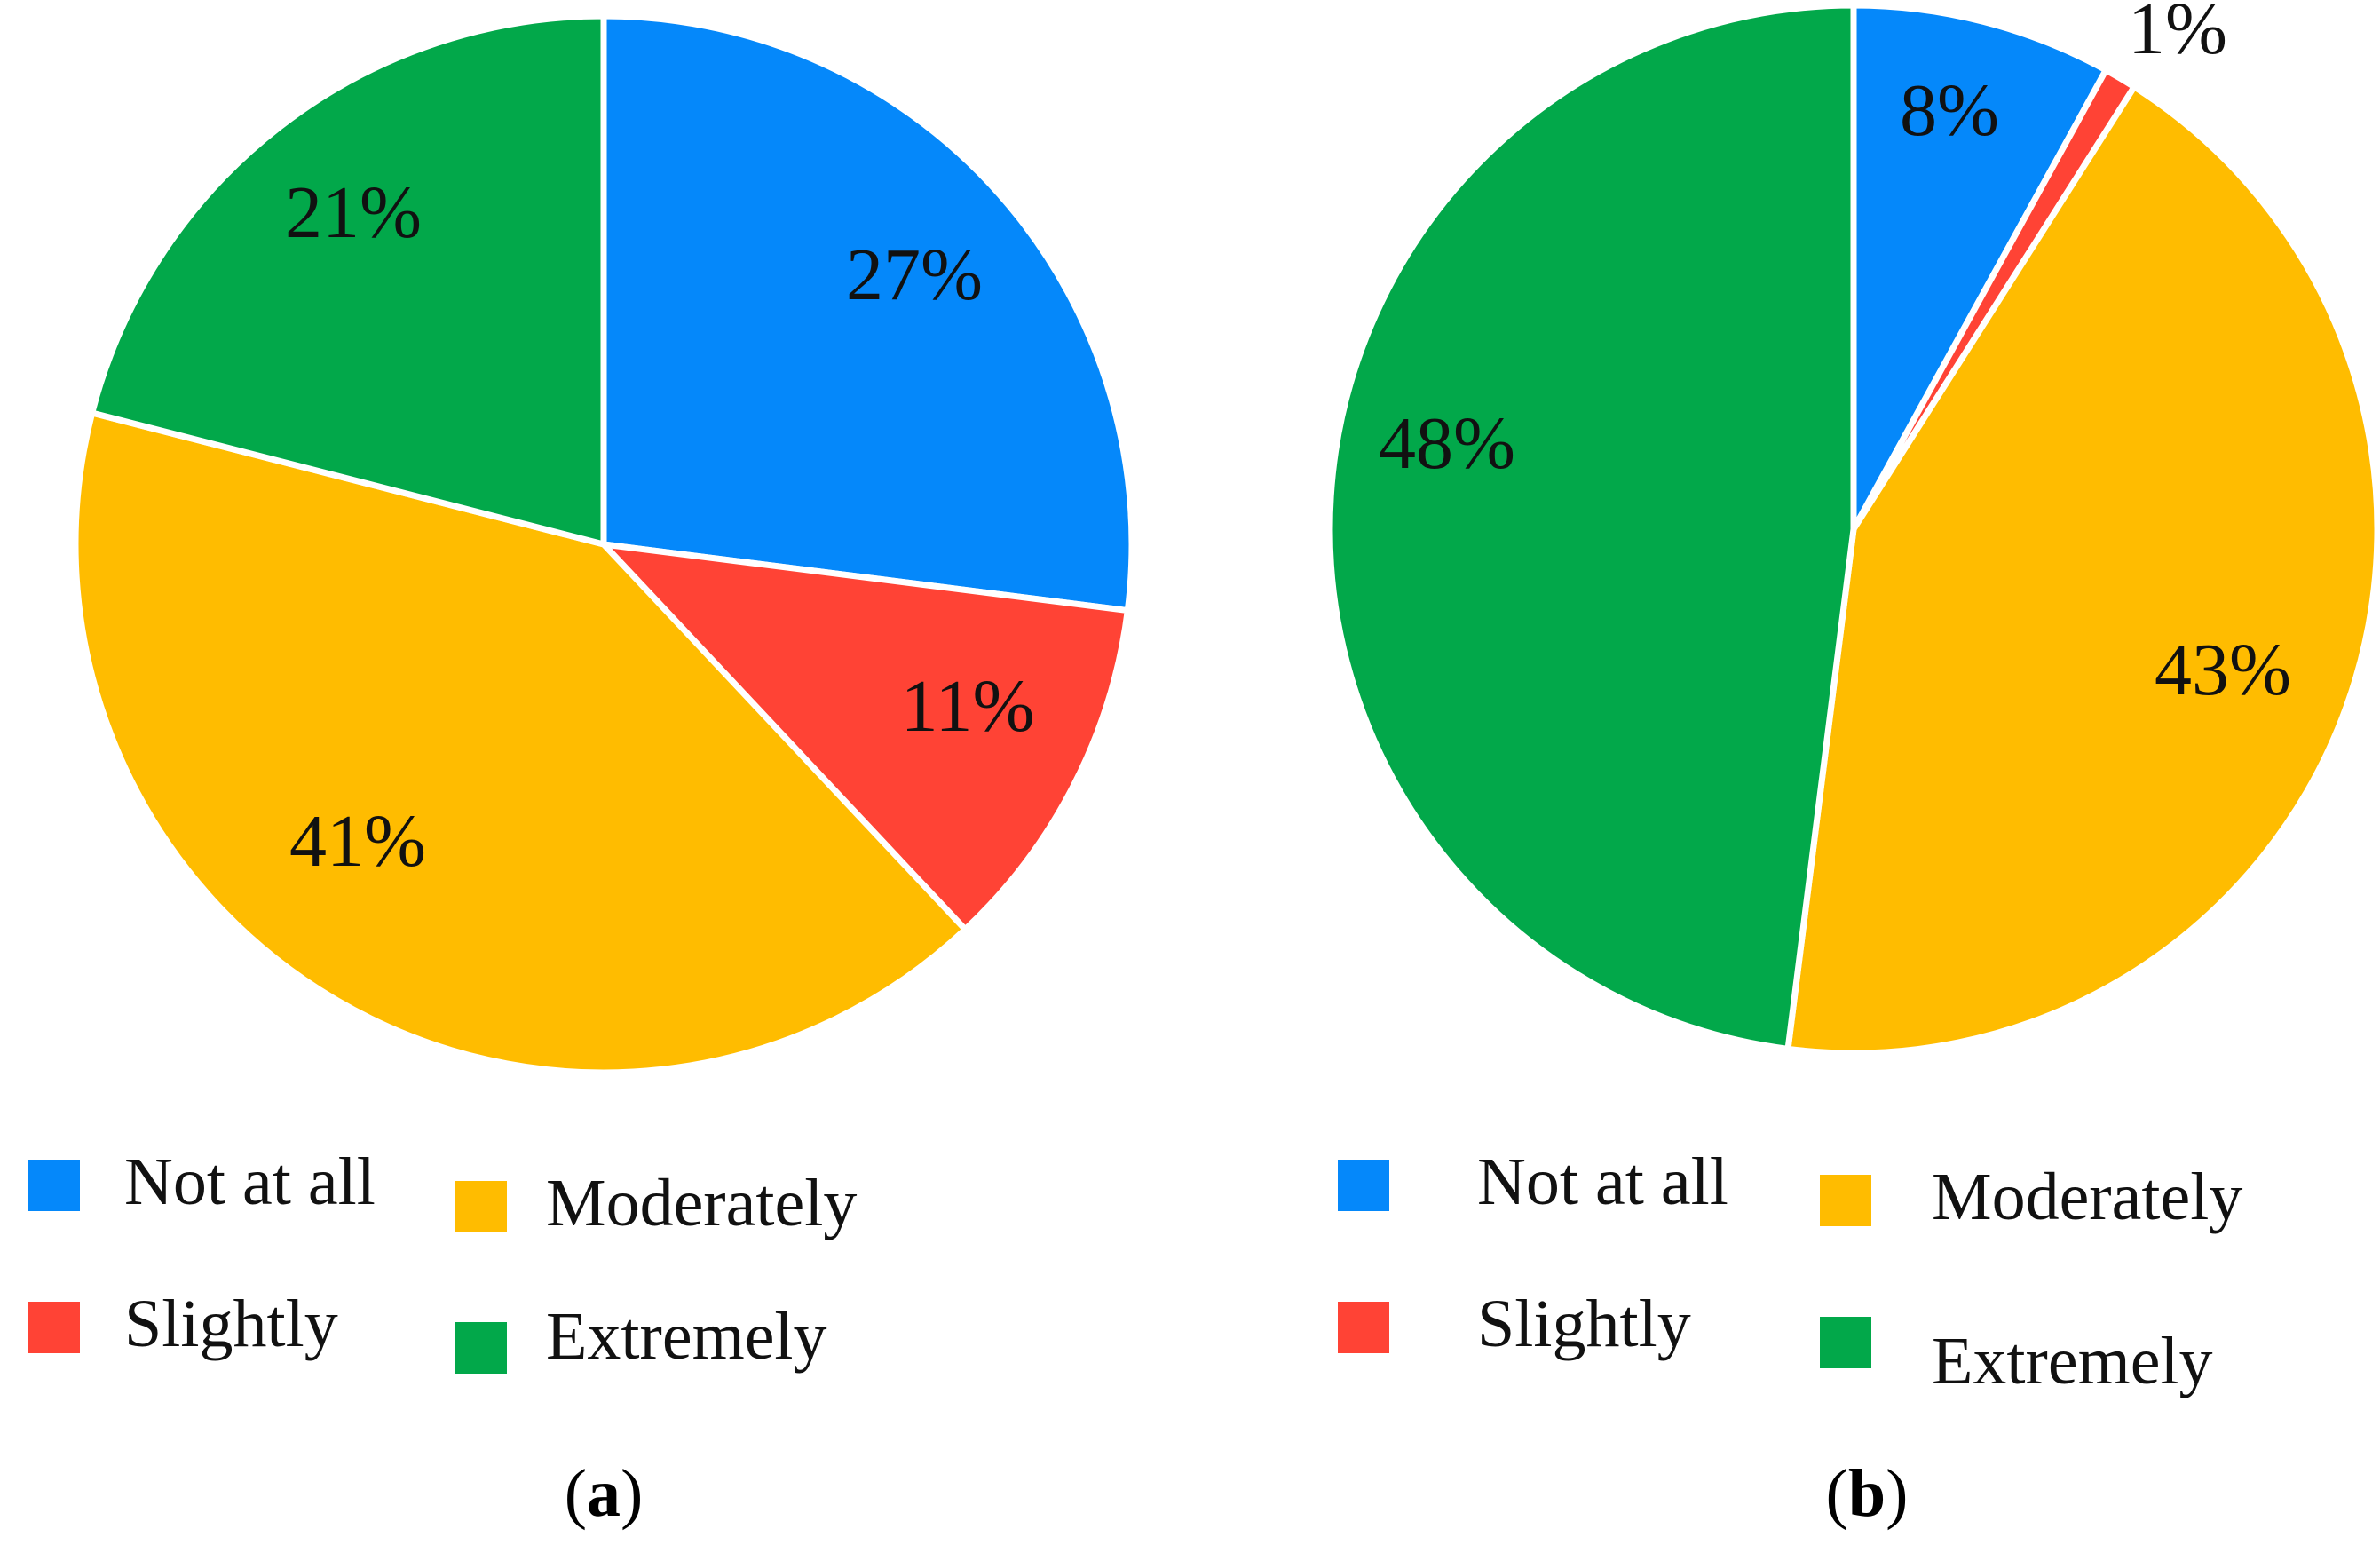 The height and width of the screenshot is (1553, 2380). I want to click on legend-a-swatch-extremely, so click(481, 1348).